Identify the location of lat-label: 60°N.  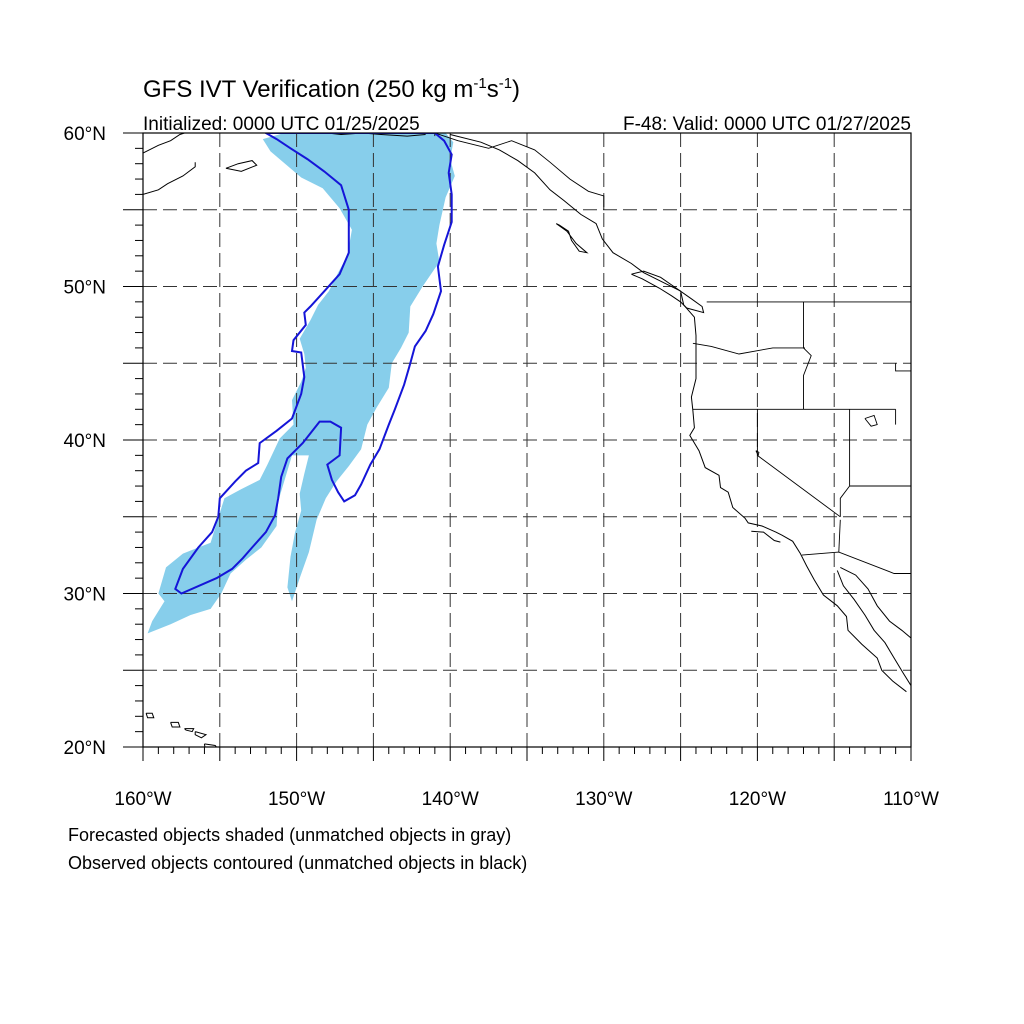
(85, 134).